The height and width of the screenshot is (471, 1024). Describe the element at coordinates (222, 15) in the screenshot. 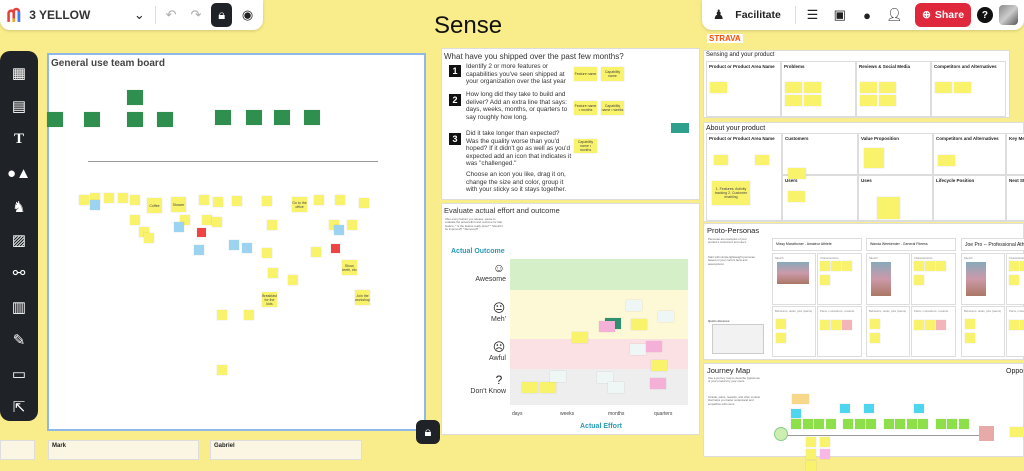

I see `lock-icon: 🔒︎` at that location.